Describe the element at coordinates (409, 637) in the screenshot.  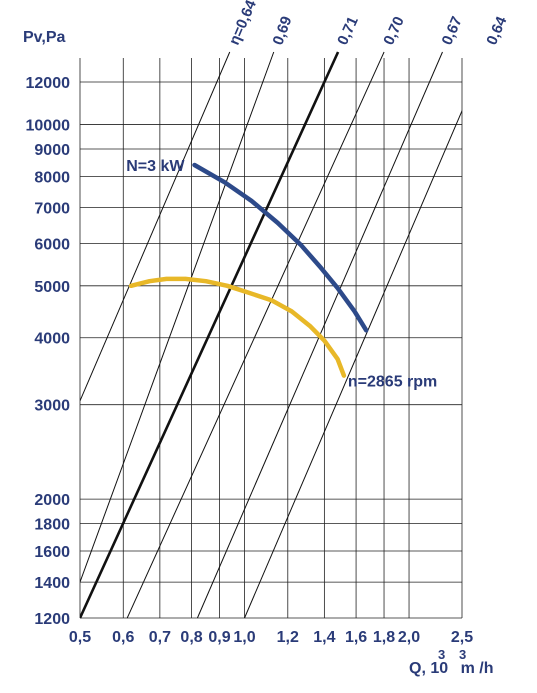
I see `x-tick-label: 2,0` at that location.